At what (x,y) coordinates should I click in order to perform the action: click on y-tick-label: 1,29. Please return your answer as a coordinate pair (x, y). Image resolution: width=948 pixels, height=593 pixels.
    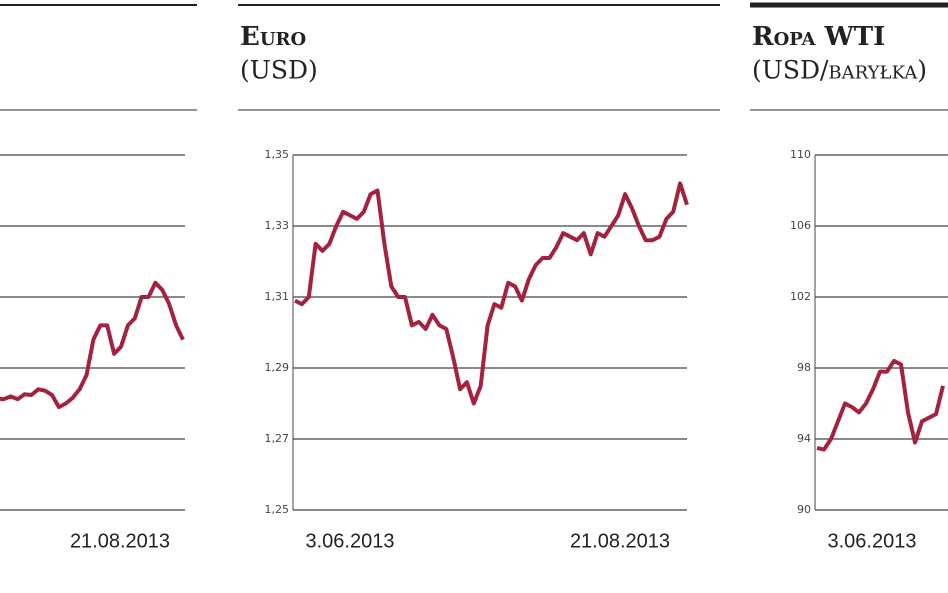
    Looking at the image, I should click on (277, 367).